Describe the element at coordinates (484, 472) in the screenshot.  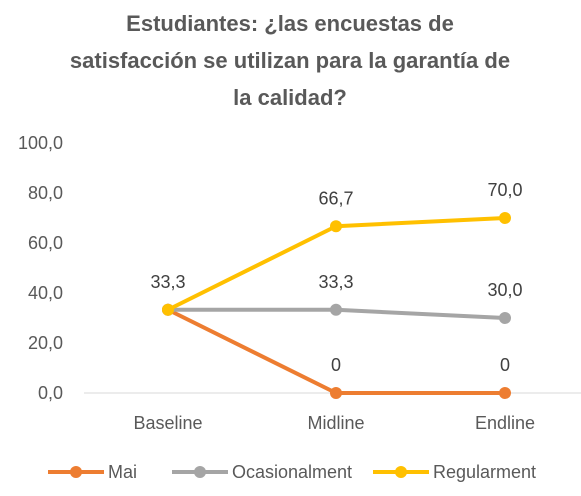
I see `legend-label: Regularment` at that location.